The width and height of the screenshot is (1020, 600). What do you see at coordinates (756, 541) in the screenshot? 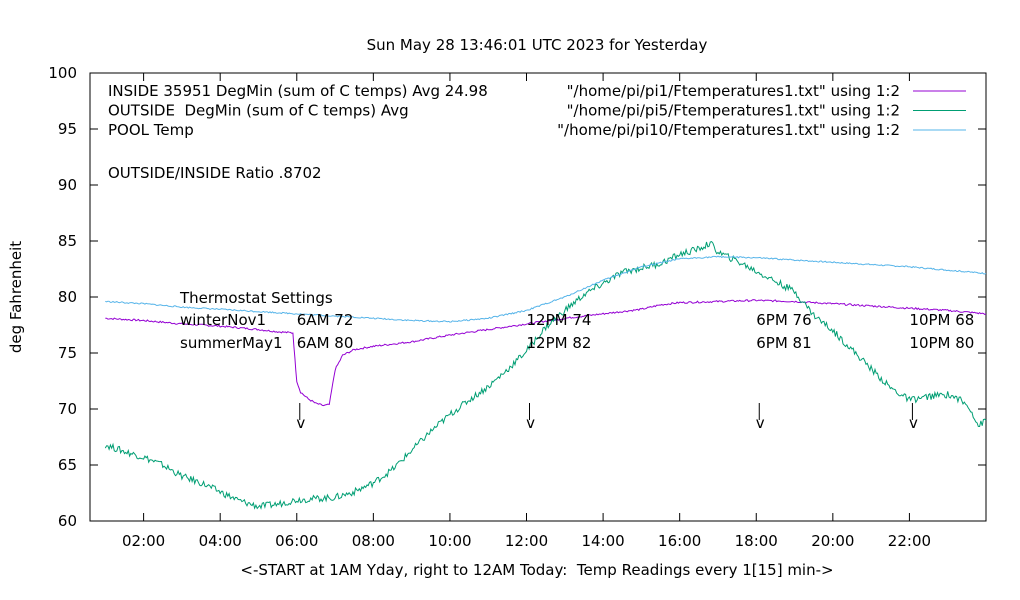
I see `x-tick-label: 18:00` at bounding box center [756, 541].